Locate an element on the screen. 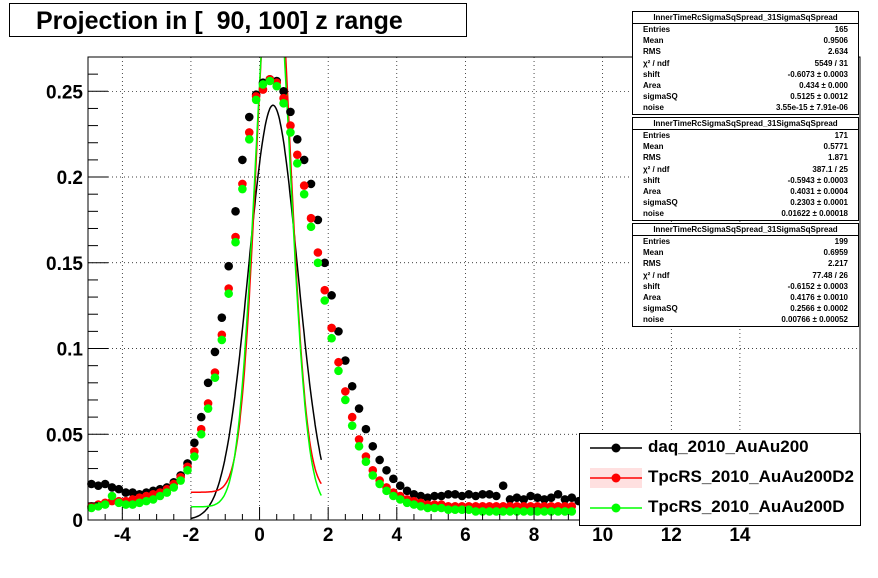 Image resolution: width=878 pixels, height=578 pixels. stats-value: 0.2566 ± 0.0002 is located at coordinates (819, 309).